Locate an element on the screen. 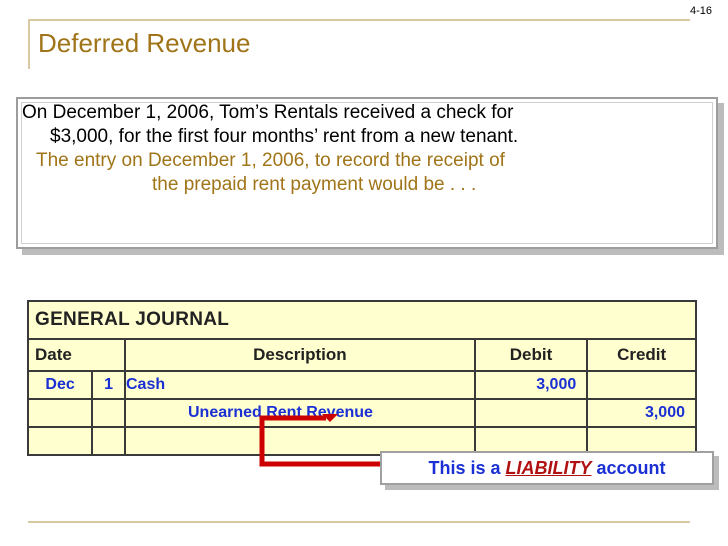 The height and width of the screenshot is (546, 728). header-vertical-rule is located at coordinates (29, 44).